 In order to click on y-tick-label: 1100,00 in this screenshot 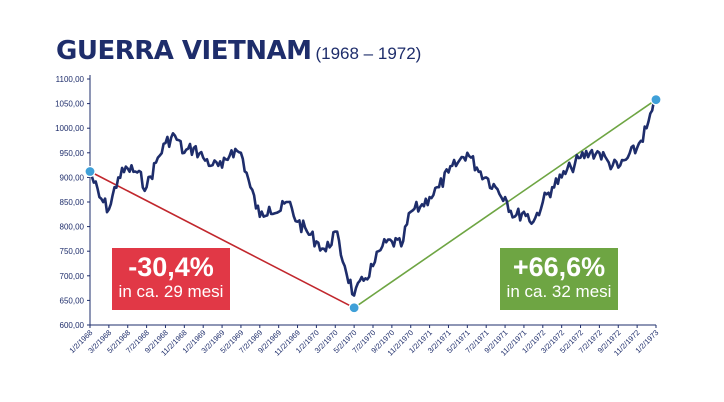, I will do `click(70, 79)`.